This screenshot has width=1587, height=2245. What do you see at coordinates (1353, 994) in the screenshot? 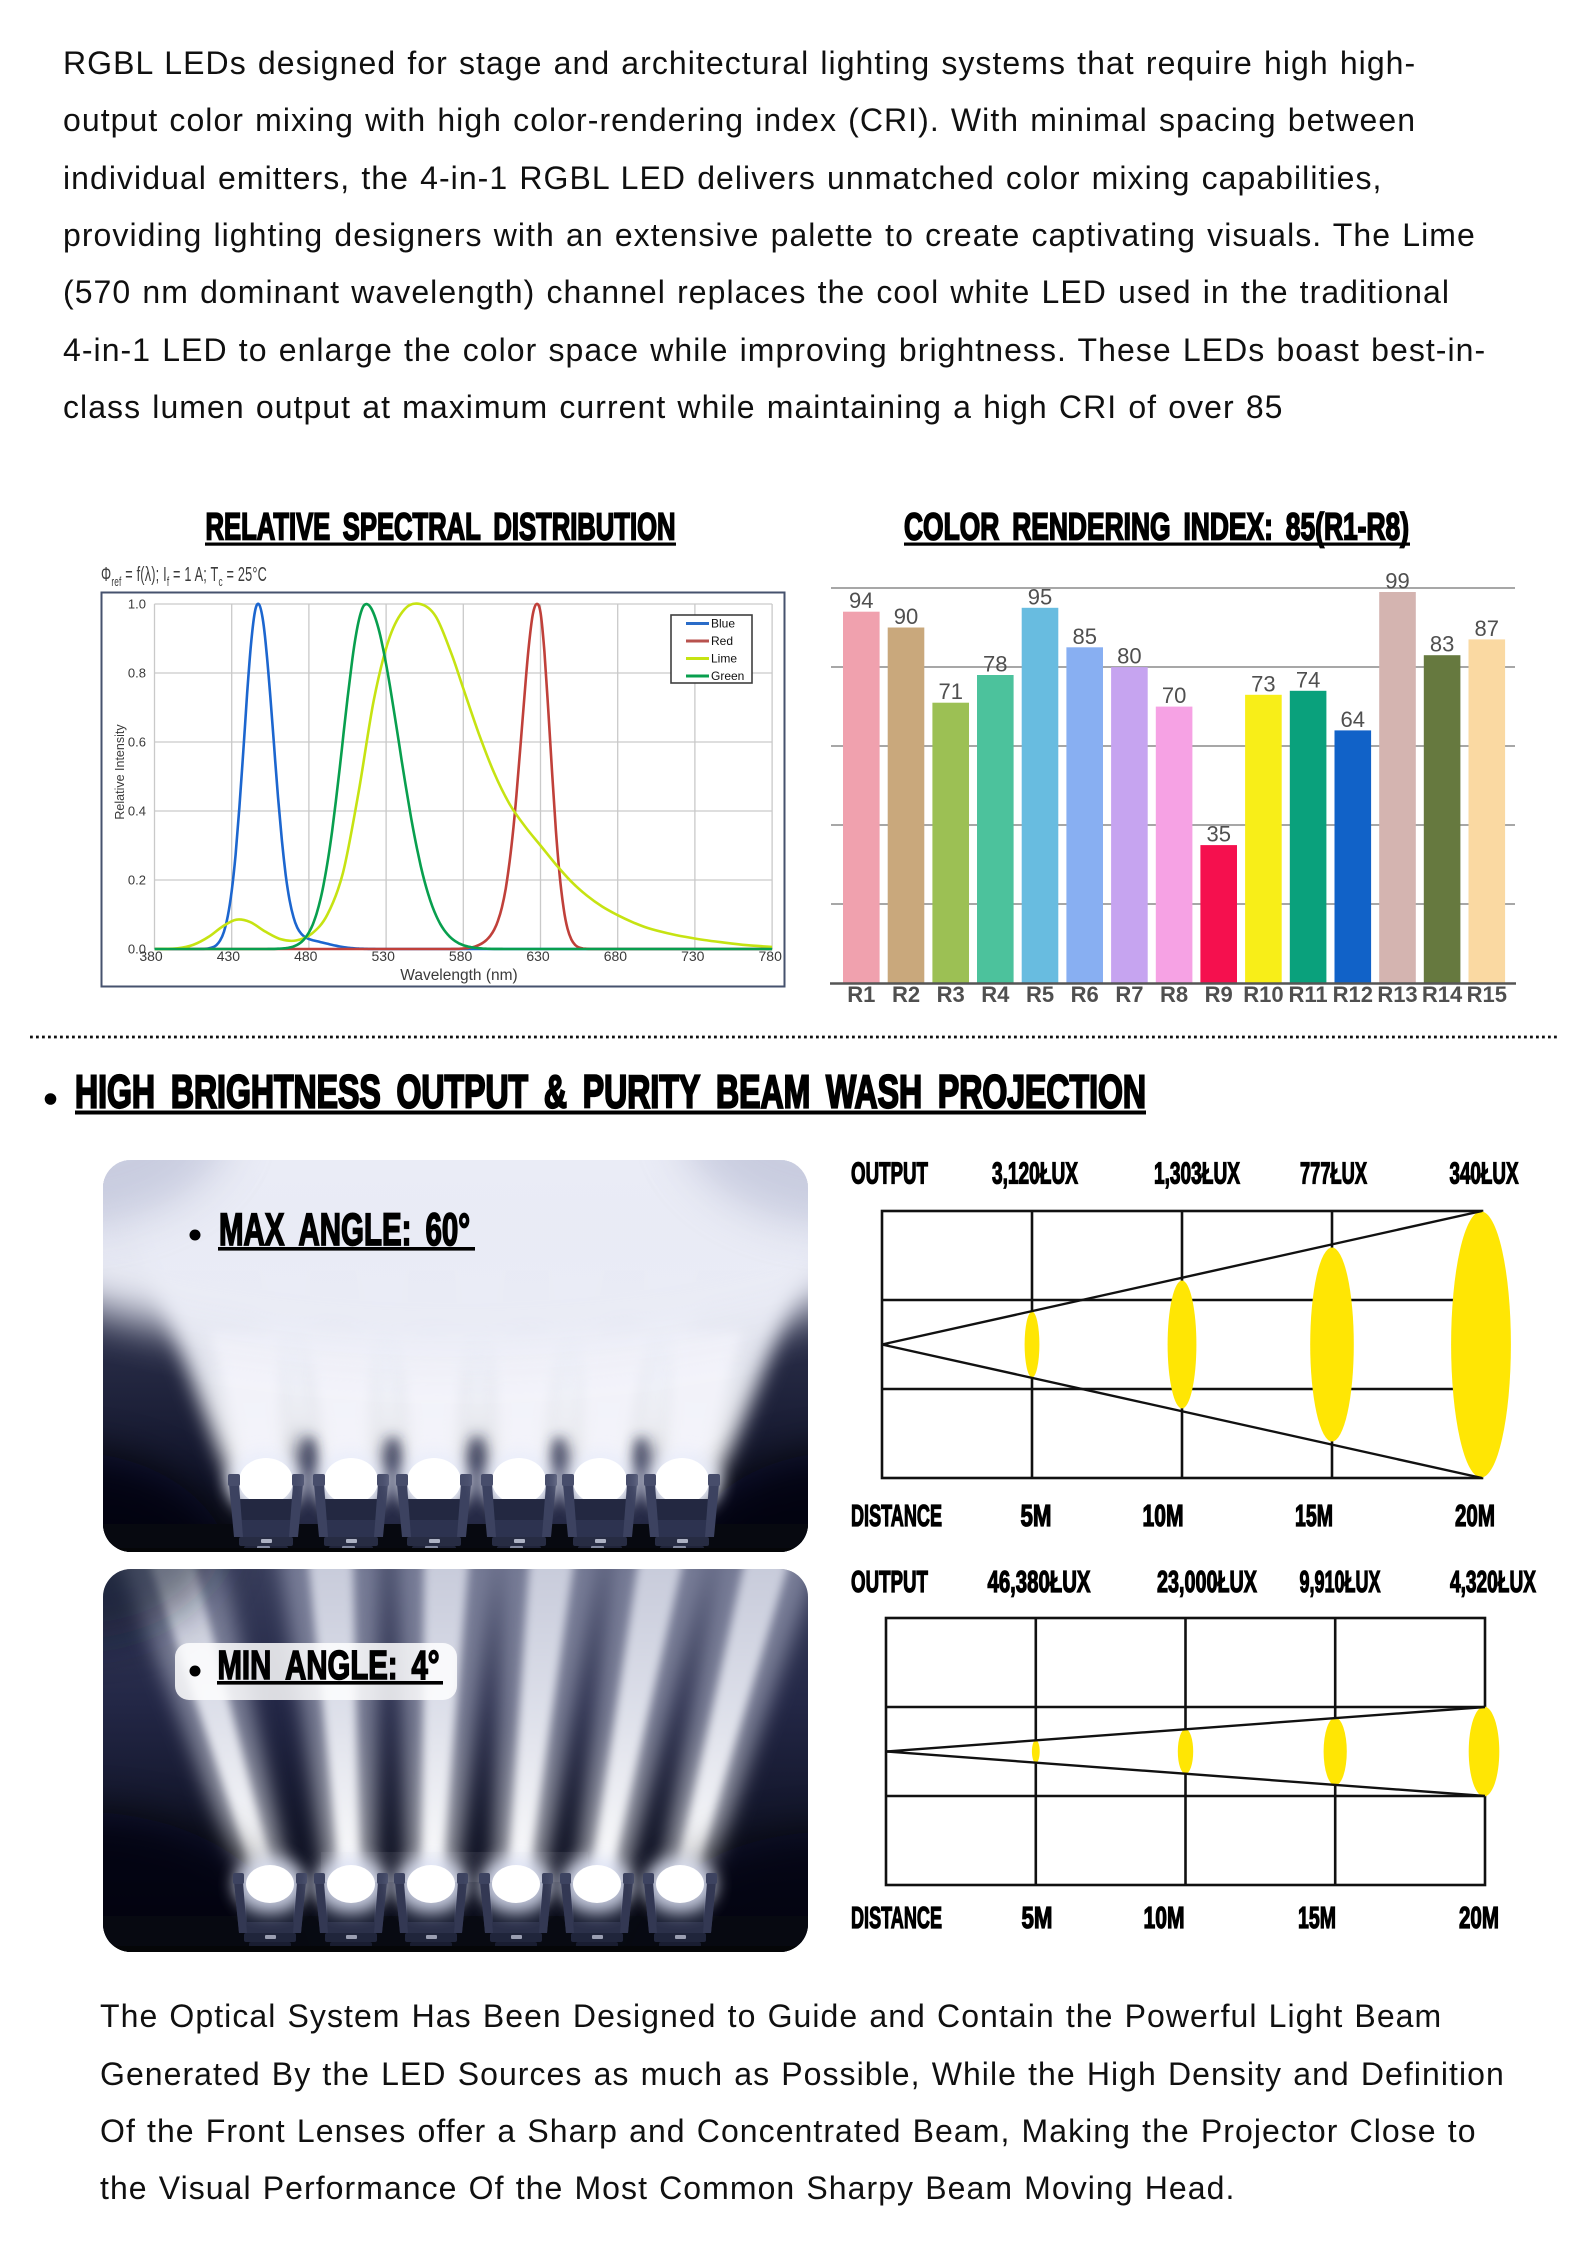
I see `svg-text: R12` at bounding box center [1353, 994].